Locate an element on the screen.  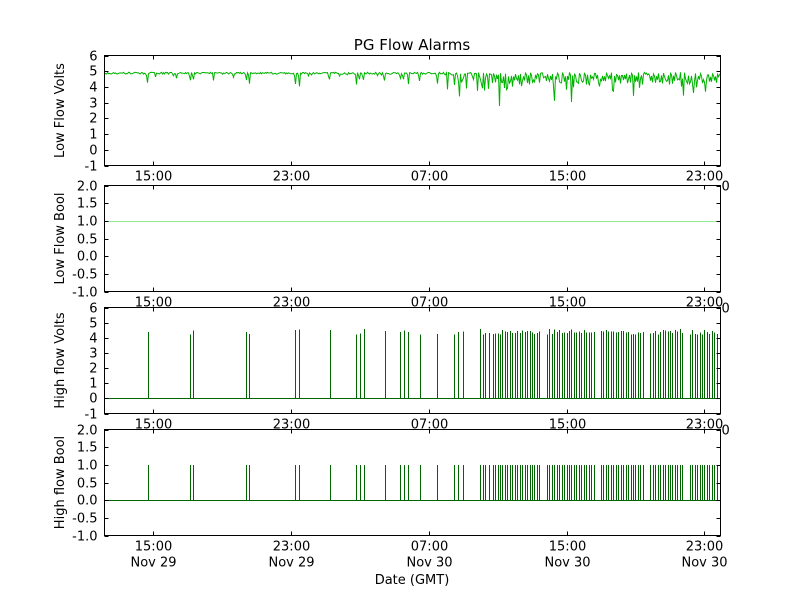
y-axis-title: High flow Volts is located at coordinates (60, 360).